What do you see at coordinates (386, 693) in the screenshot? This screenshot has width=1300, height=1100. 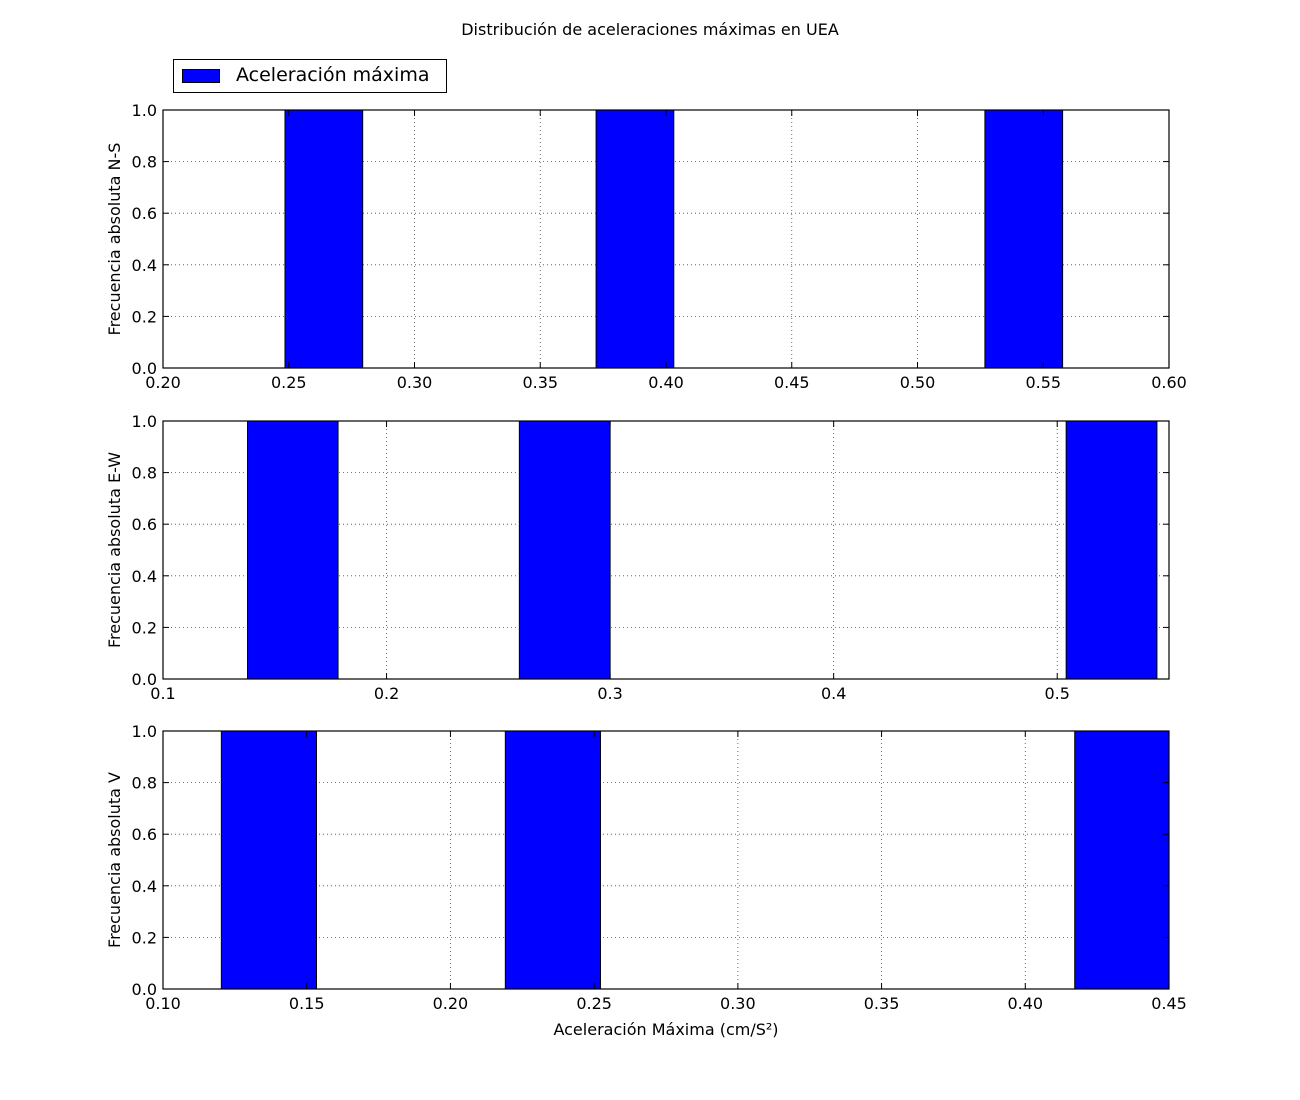 I see `x-tick-label: 0.2` at bounding box center [386, 693].